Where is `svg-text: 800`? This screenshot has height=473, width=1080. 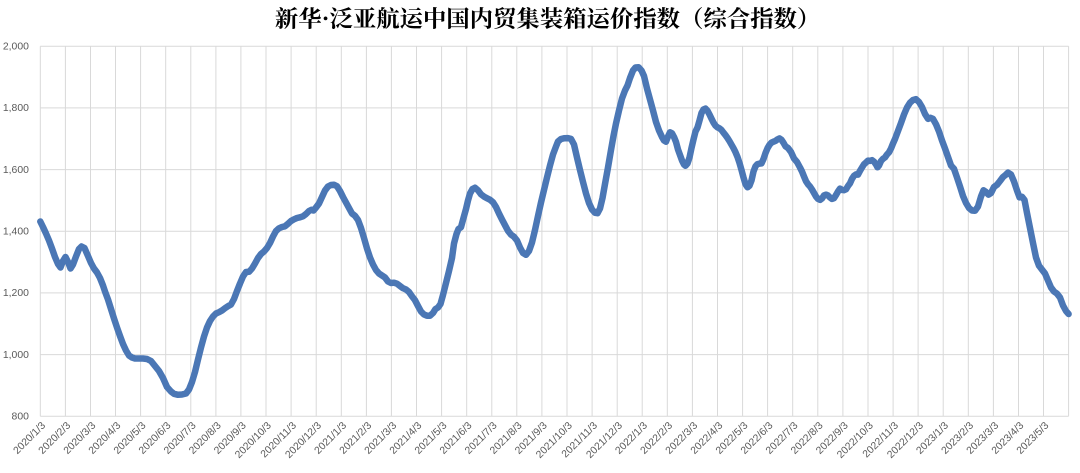 svg-text: 800 is located at coordinates (21, 417).